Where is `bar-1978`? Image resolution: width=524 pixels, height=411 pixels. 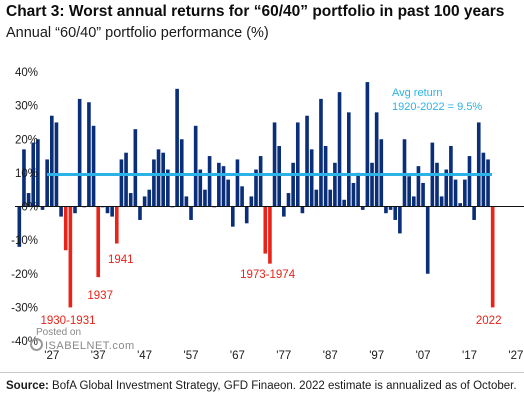
bar-1978 is located at coordinates (288, 200).